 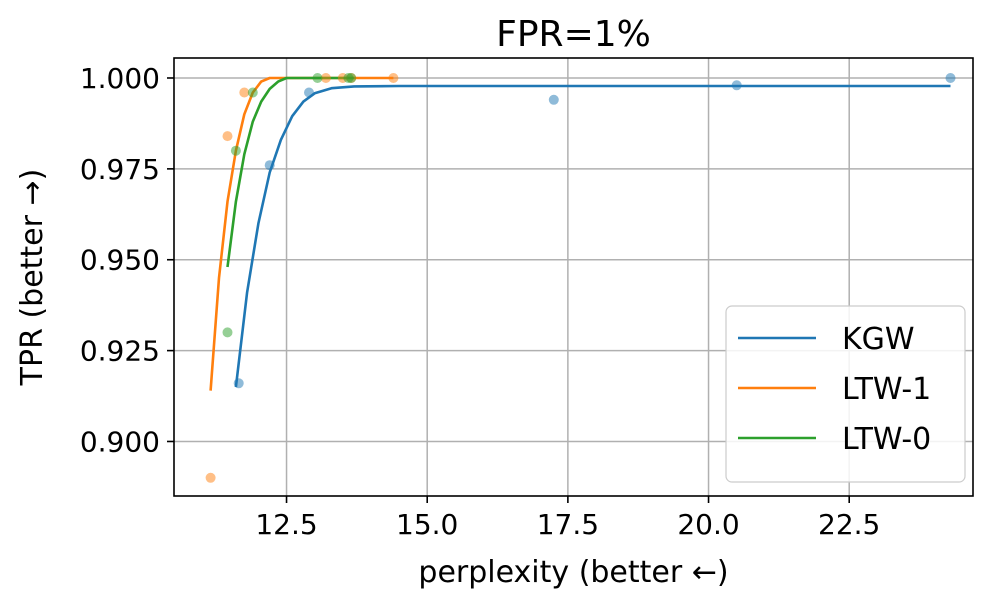 What do you see at coordinates (290, 172) in the screenshot?
I see `ltw-0-fit-line` at bounding box center [290, 172].